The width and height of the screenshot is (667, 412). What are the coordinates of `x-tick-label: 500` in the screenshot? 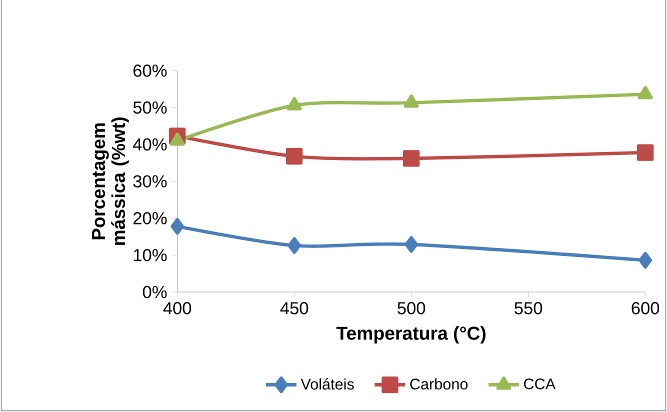 It's located at (412, 308).